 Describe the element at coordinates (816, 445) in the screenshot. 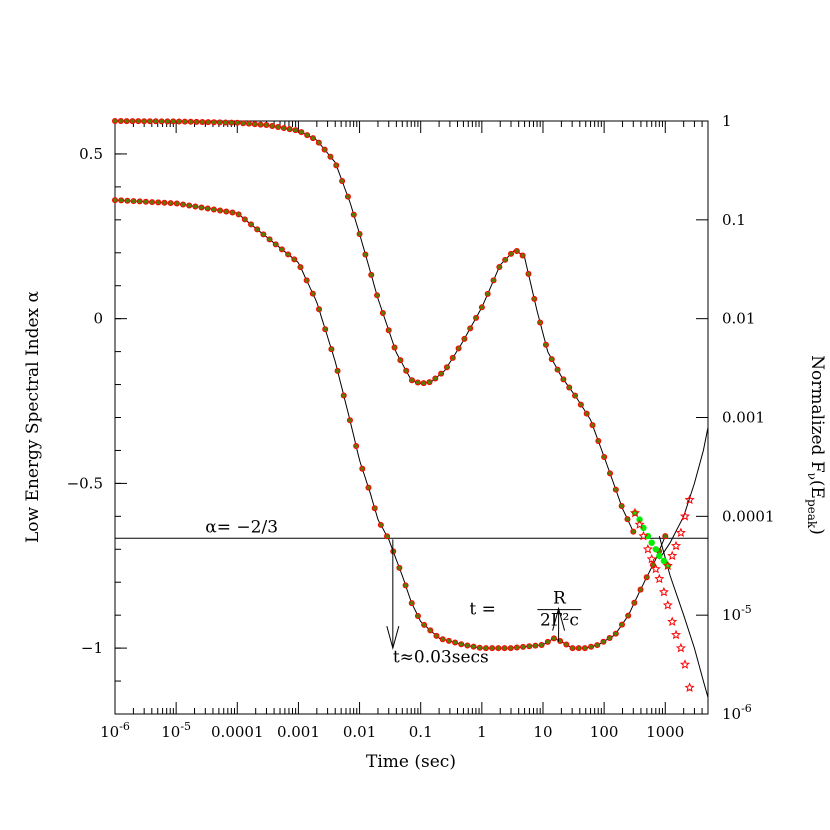

I see `y-axis-label-right: Normalized Fν(Epeak)` at that location.